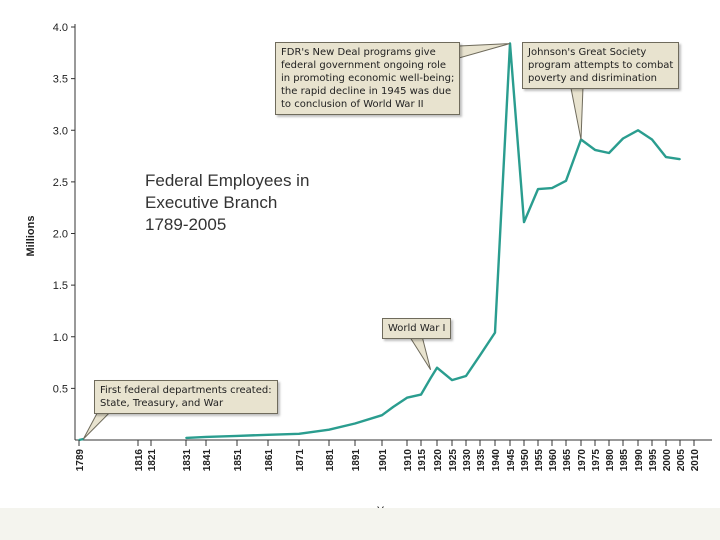 The image size is (720, 540). I want to click on x-tick-label: 1925, so click(453, 460).